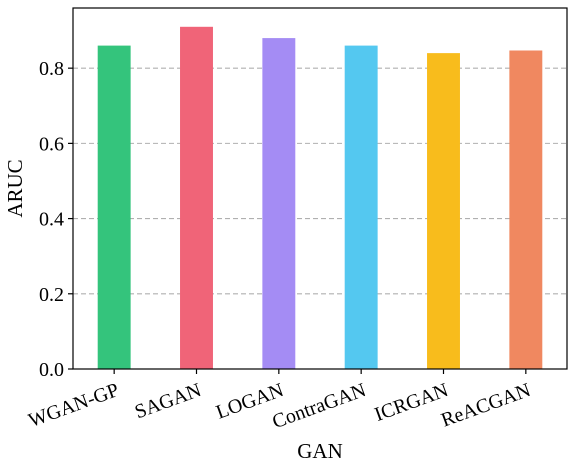  Describe the element at coordinates (320, 451) in the screenshot. I see `x-axis-label: GAN` at that location.